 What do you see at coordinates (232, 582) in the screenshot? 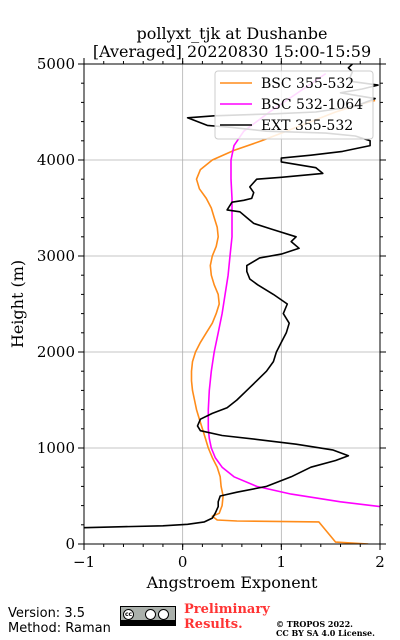
I see `x-axis-label: Angstroem Exponent` at bounding box center [232, 582].